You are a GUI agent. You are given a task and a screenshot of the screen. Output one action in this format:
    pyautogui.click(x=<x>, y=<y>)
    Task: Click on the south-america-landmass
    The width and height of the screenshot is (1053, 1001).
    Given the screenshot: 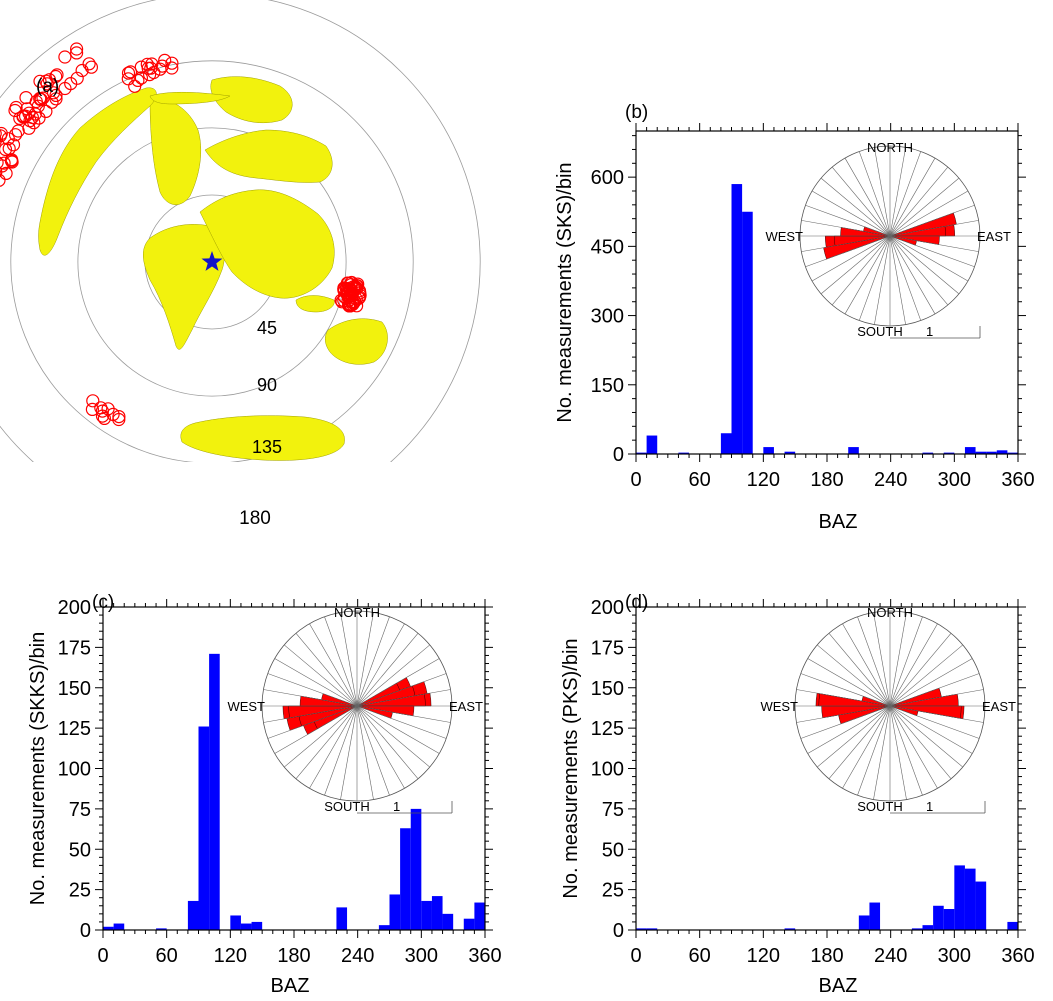 What is the action you would take?
    pyautogui.click(x=97, y=171)
    